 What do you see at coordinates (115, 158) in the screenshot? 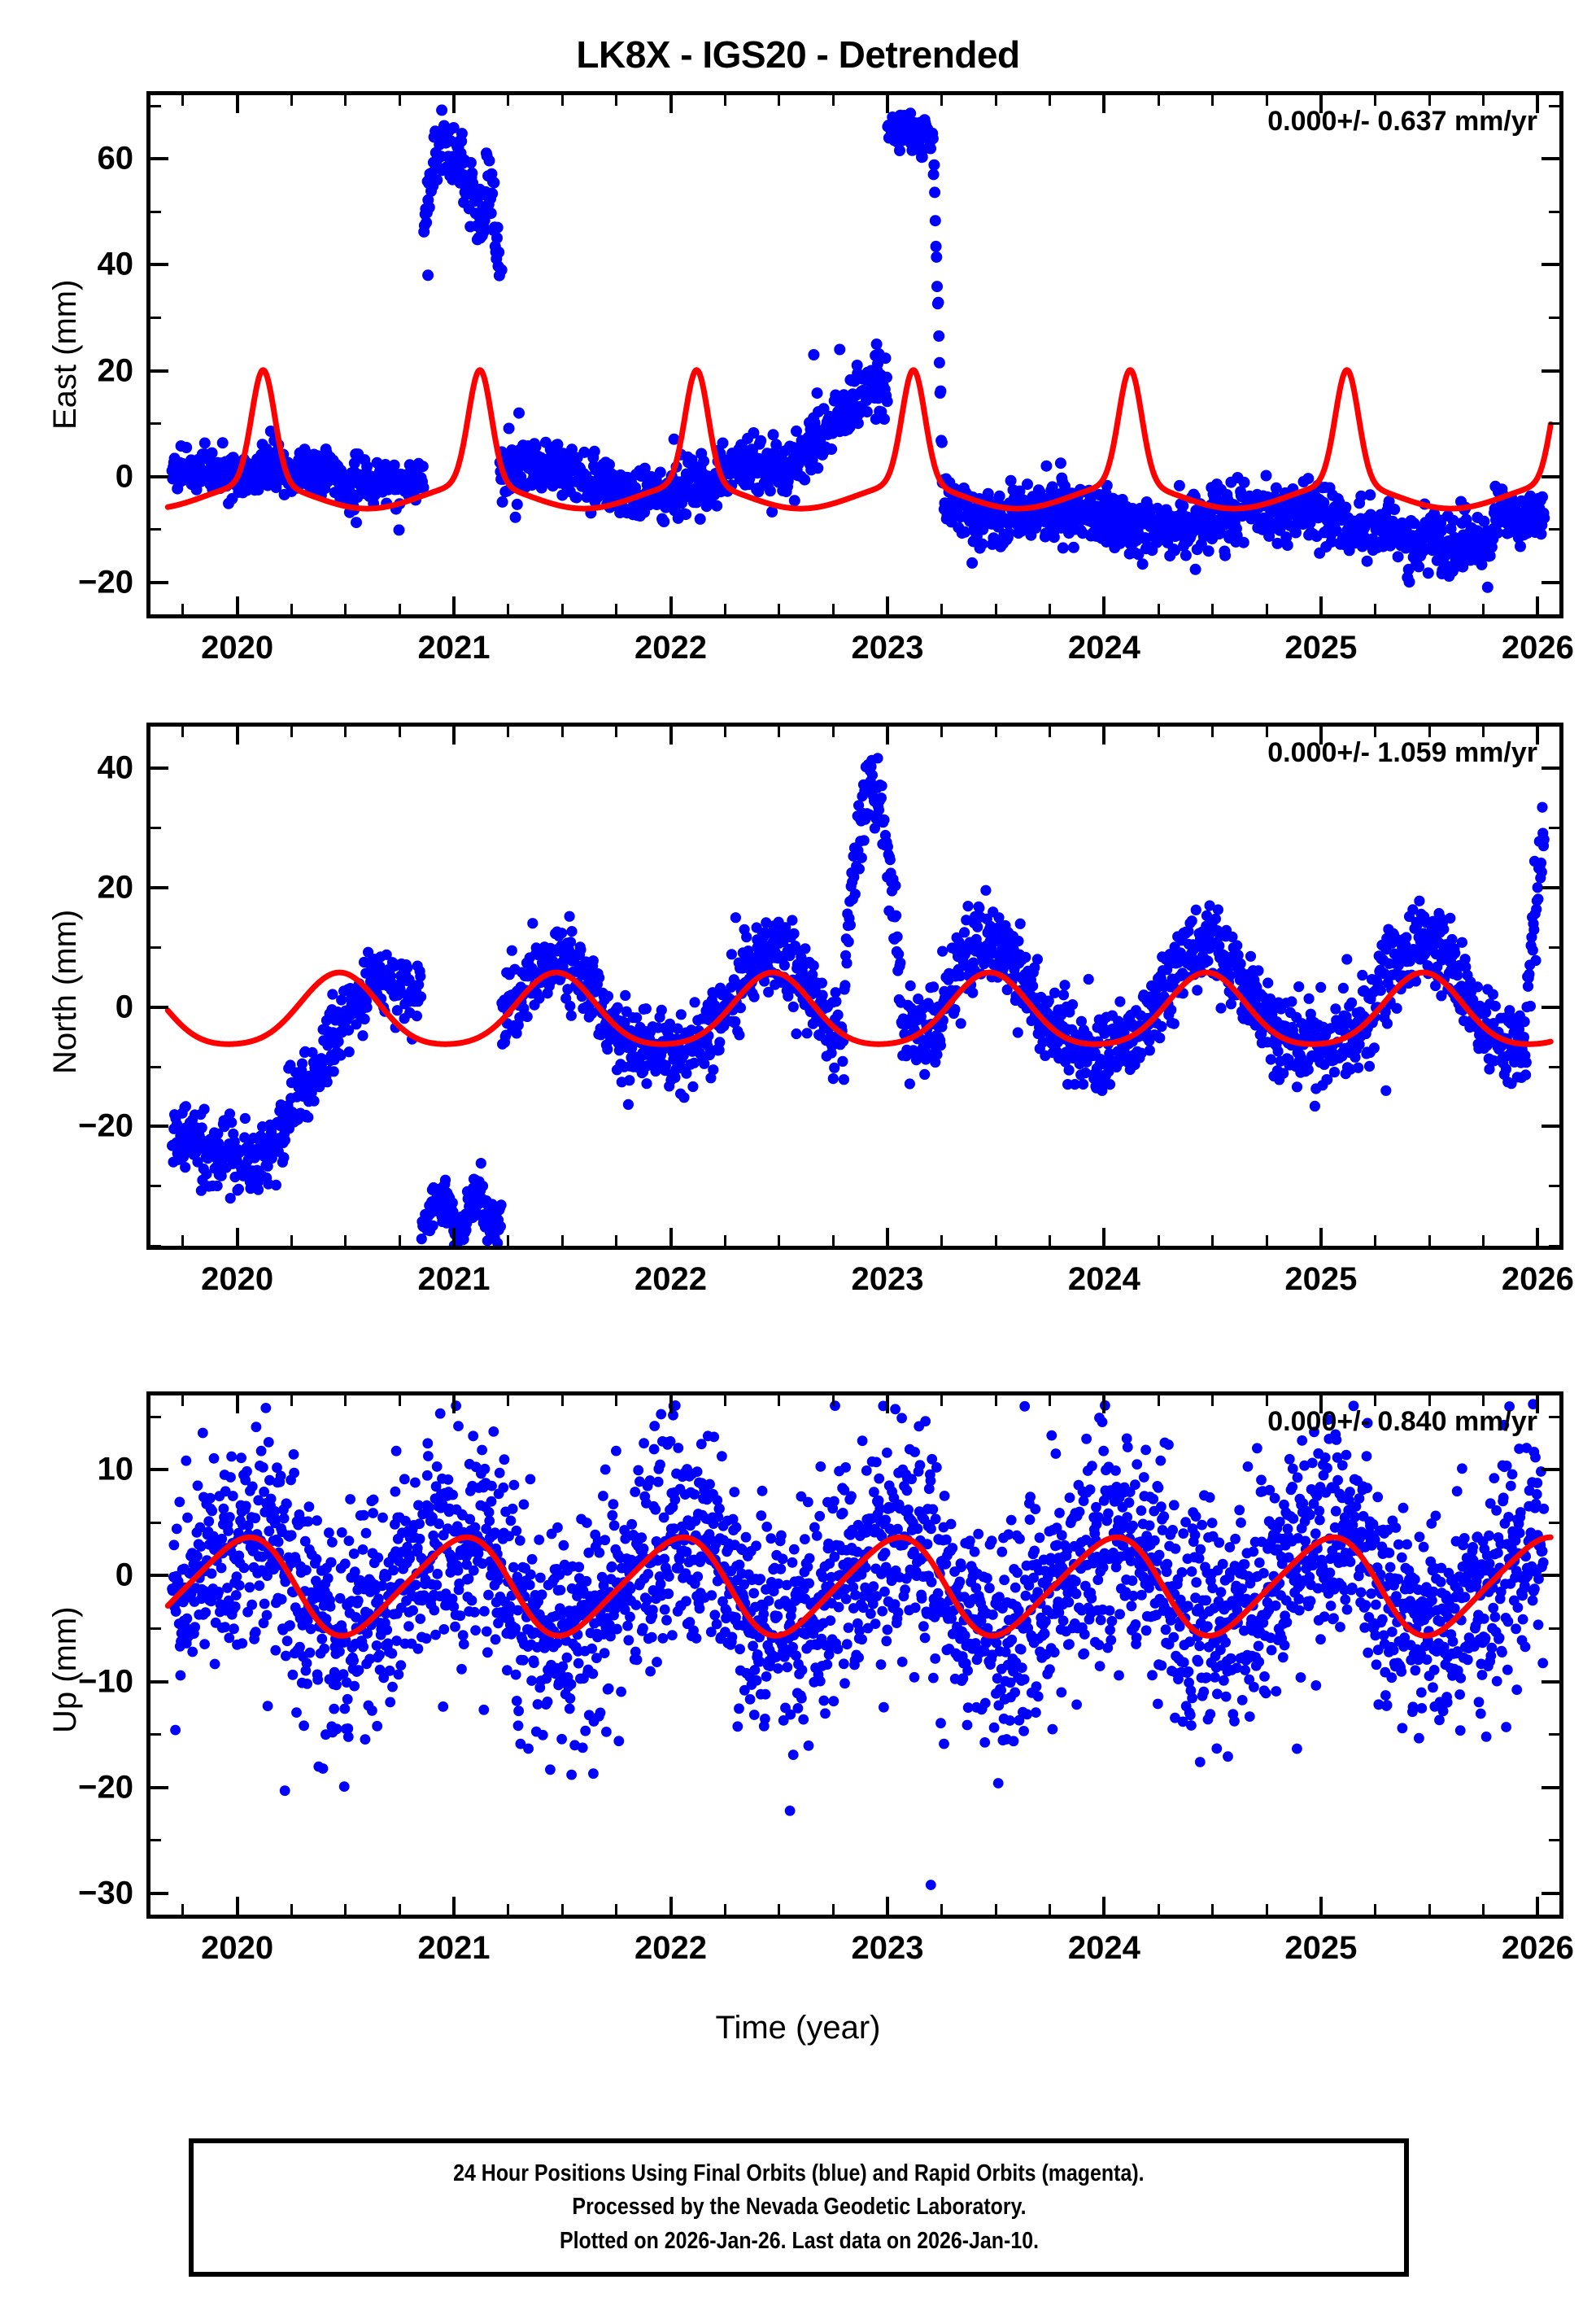
I see `y-tick-label-60: 60` at bounding box center [115, 158].